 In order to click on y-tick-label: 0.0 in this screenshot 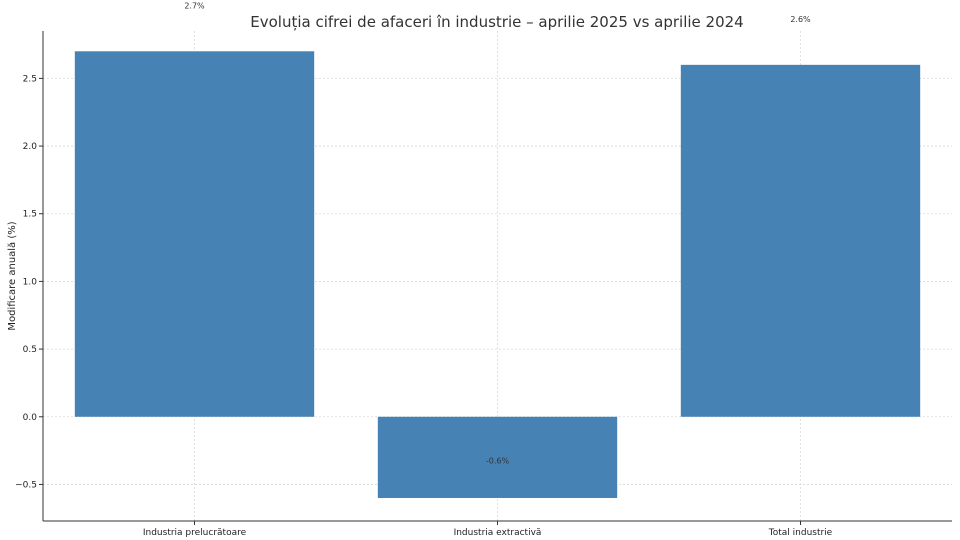, I will do `click(30, 418)`.